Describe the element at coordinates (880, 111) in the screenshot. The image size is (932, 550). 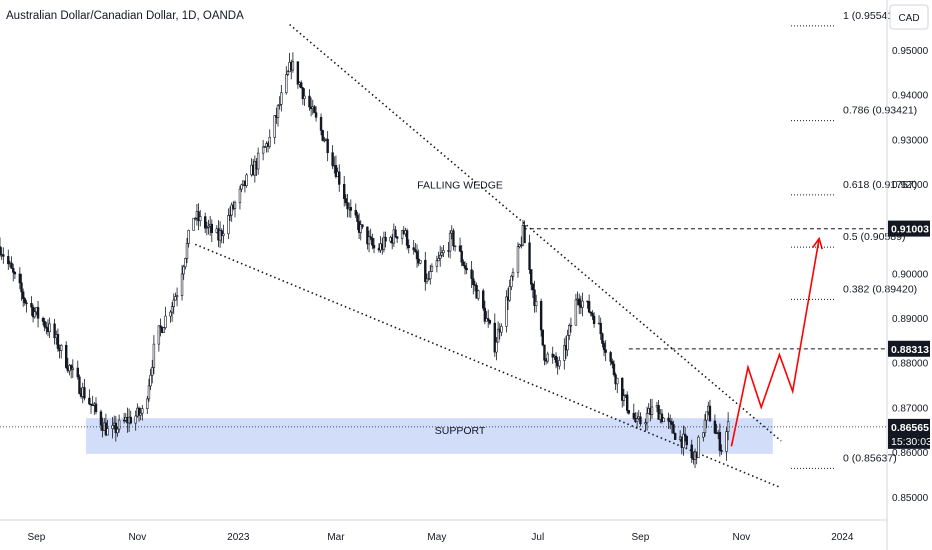
I see `fib-level-label: 0.786 (0.93421)` at that location.